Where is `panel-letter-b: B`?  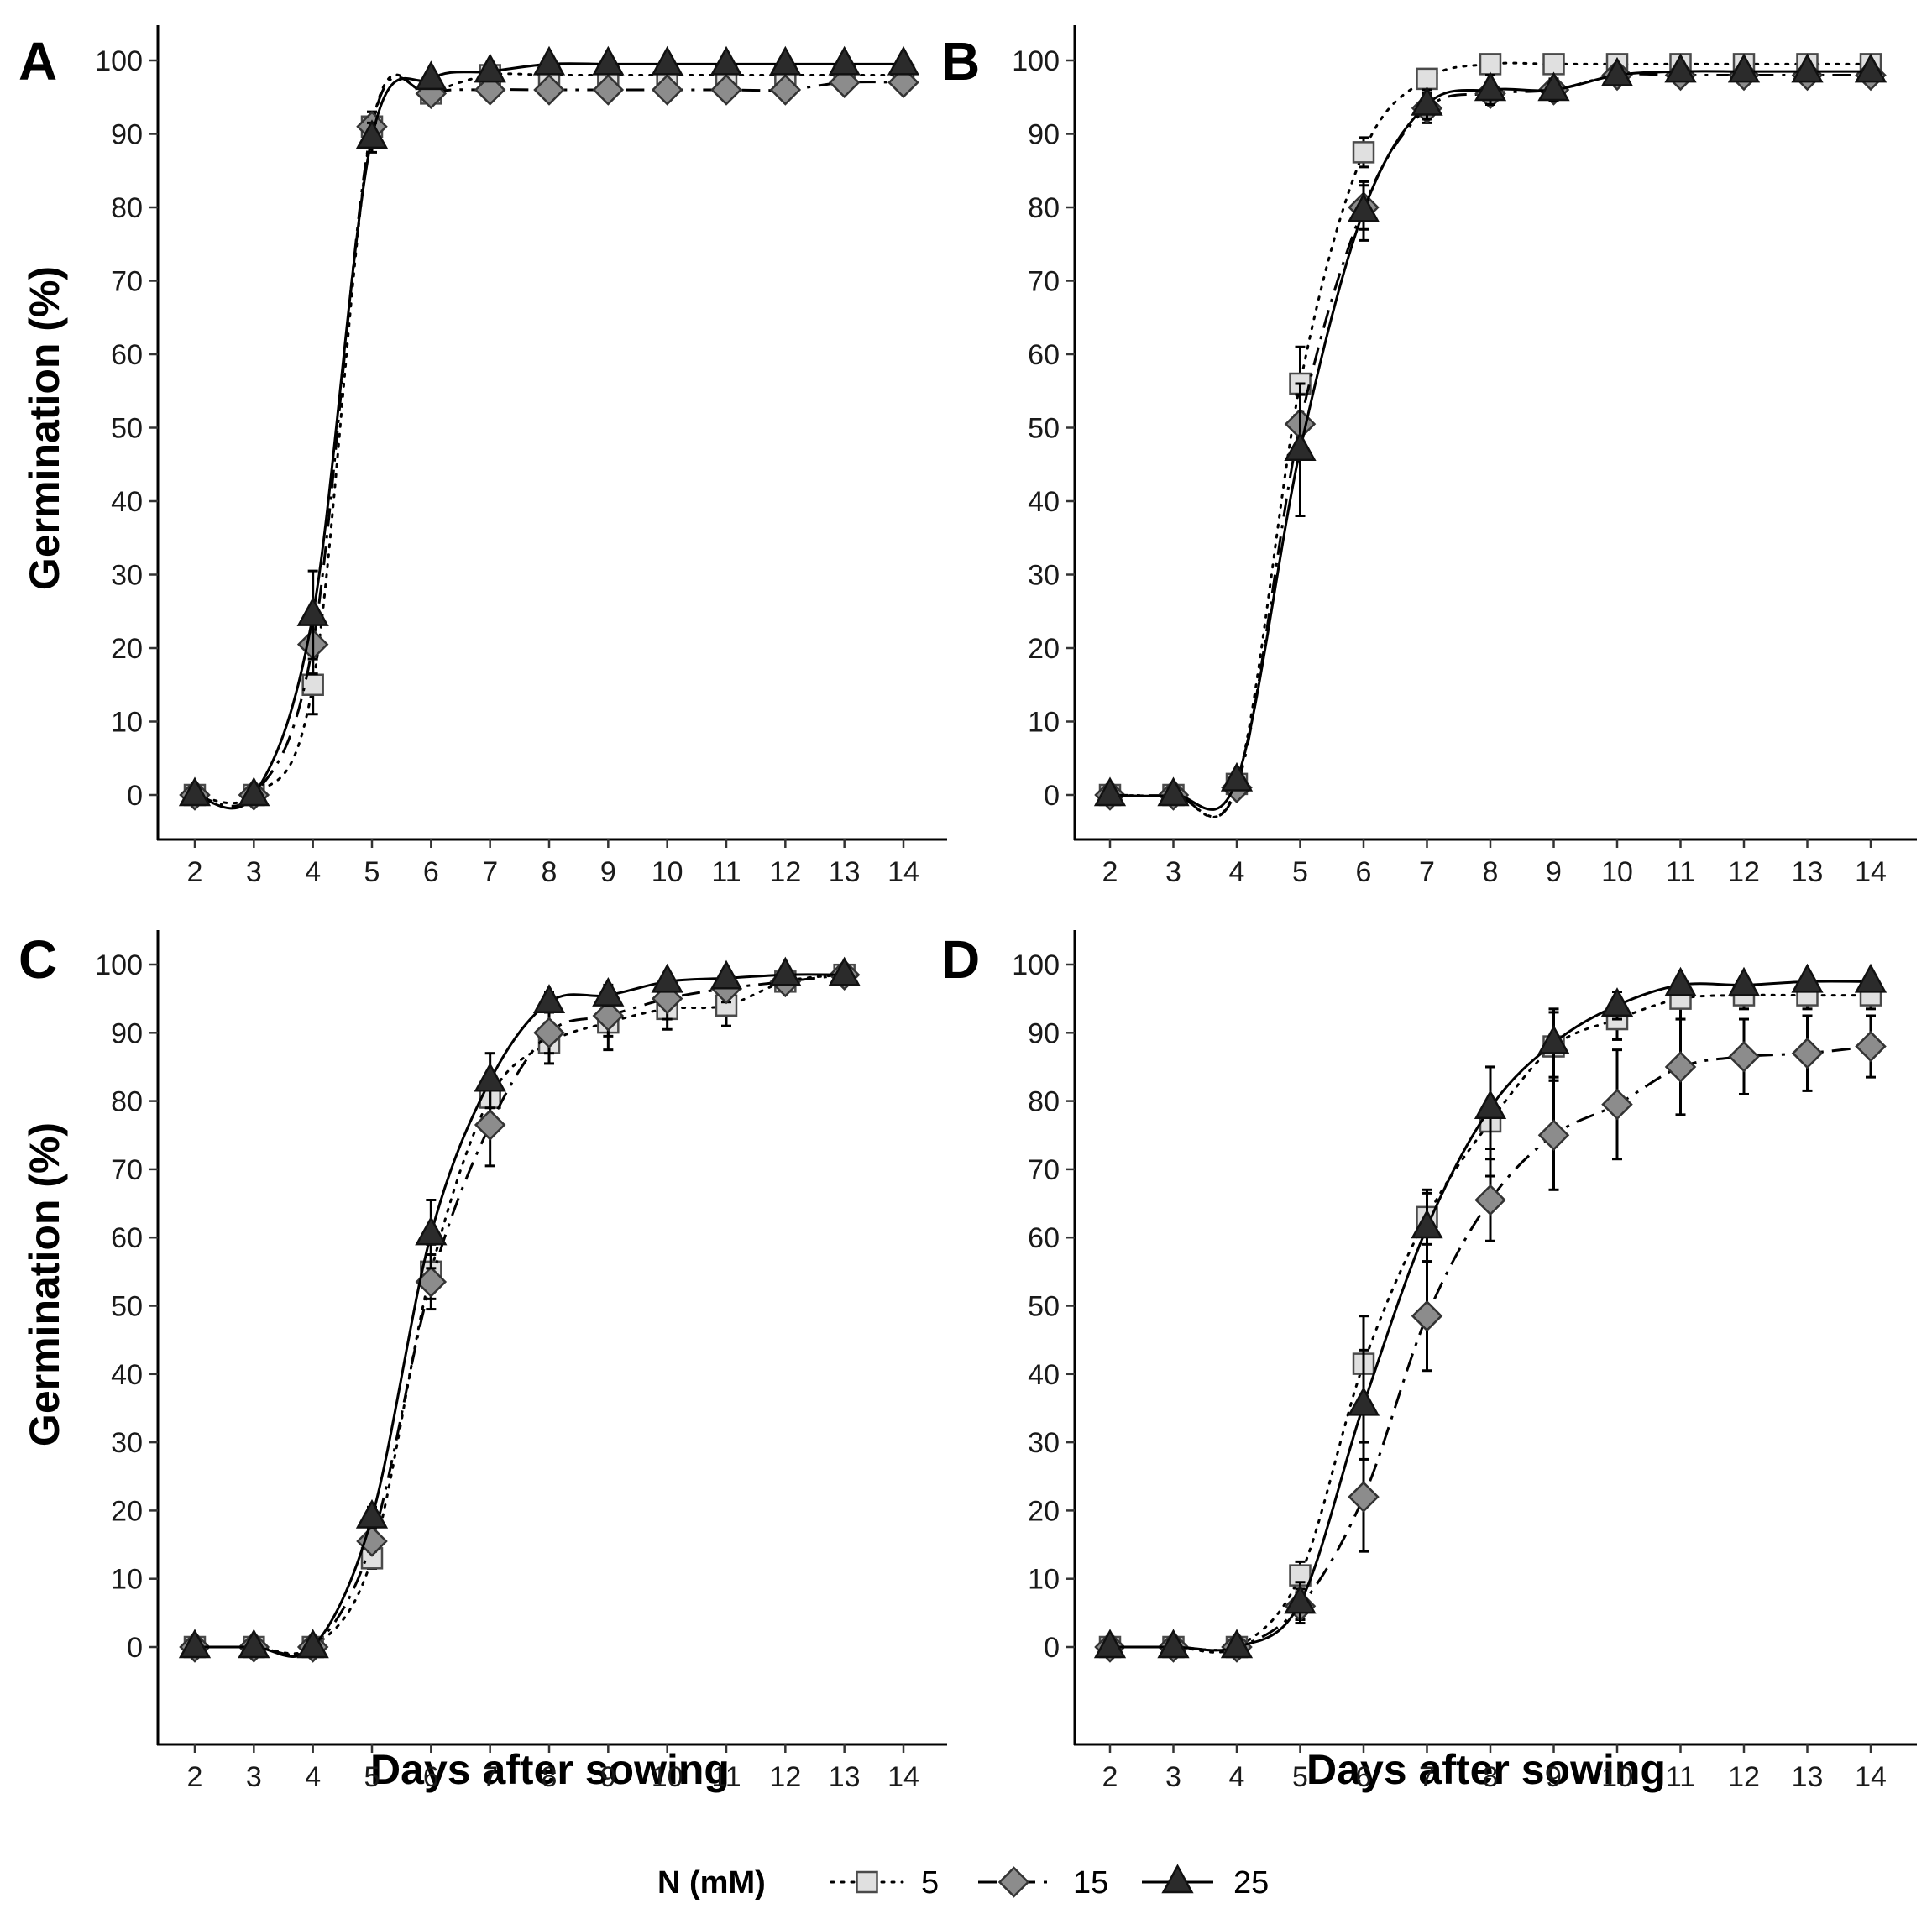
panel-letter-b: B is located at coordinates (960, 62).